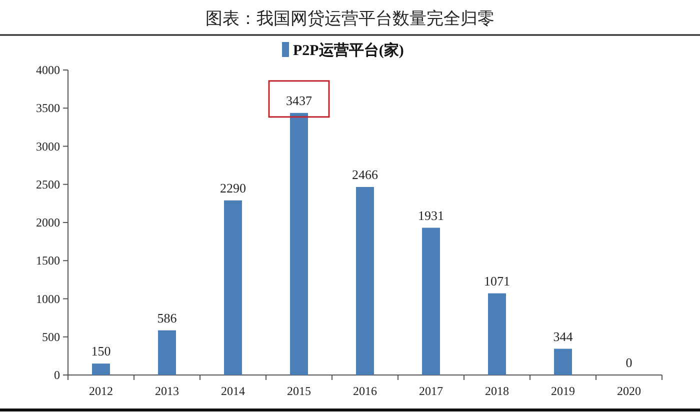 The image size is (700, 414). I want to click on y-tick-label: 2000, so click(48, 223).